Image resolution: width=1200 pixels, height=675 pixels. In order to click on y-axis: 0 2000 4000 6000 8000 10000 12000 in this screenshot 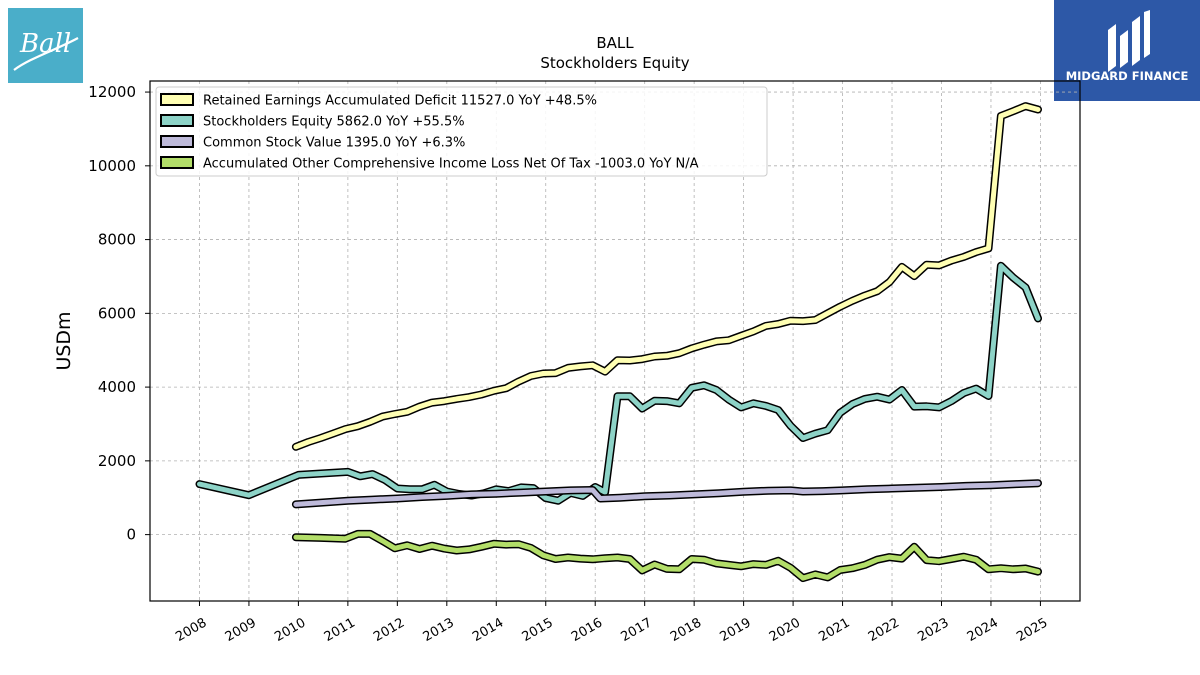, I will do `click(119, 313)`.